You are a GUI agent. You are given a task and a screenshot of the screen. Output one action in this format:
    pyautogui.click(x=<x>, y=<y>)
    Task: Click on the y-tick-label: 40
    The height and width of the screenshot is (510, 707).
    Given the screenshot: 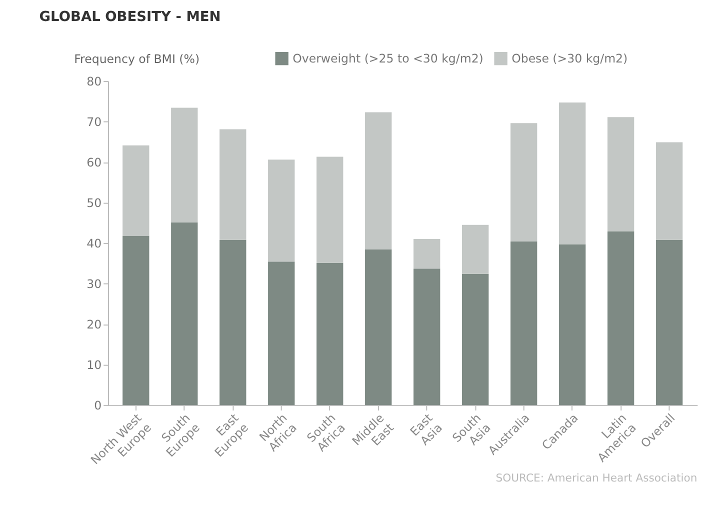 What is the action you would take?
    pyautogui.click(x=94, y=243)
    